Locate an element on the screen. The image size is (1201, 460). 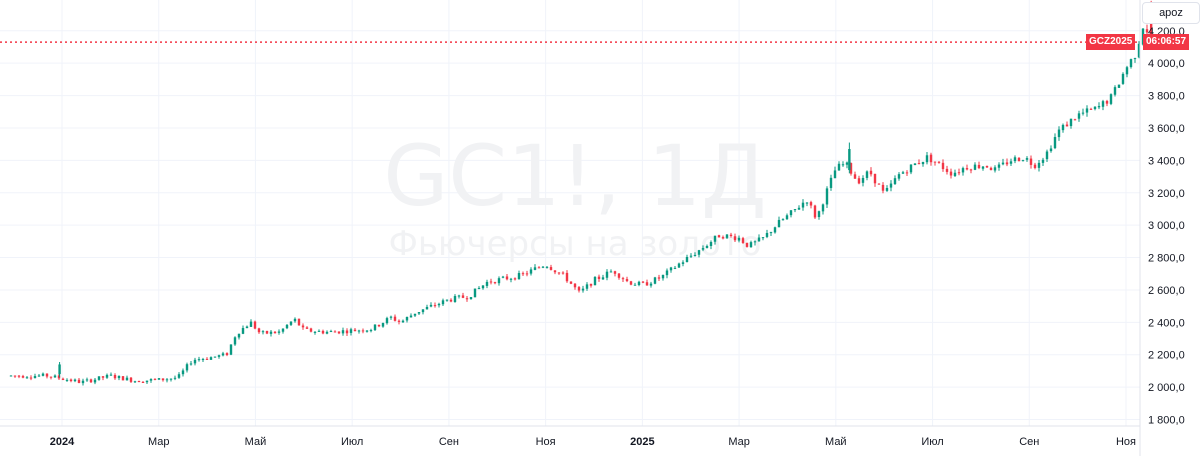
x-tick-label: Ноя is located at coordinates (1126, 442).